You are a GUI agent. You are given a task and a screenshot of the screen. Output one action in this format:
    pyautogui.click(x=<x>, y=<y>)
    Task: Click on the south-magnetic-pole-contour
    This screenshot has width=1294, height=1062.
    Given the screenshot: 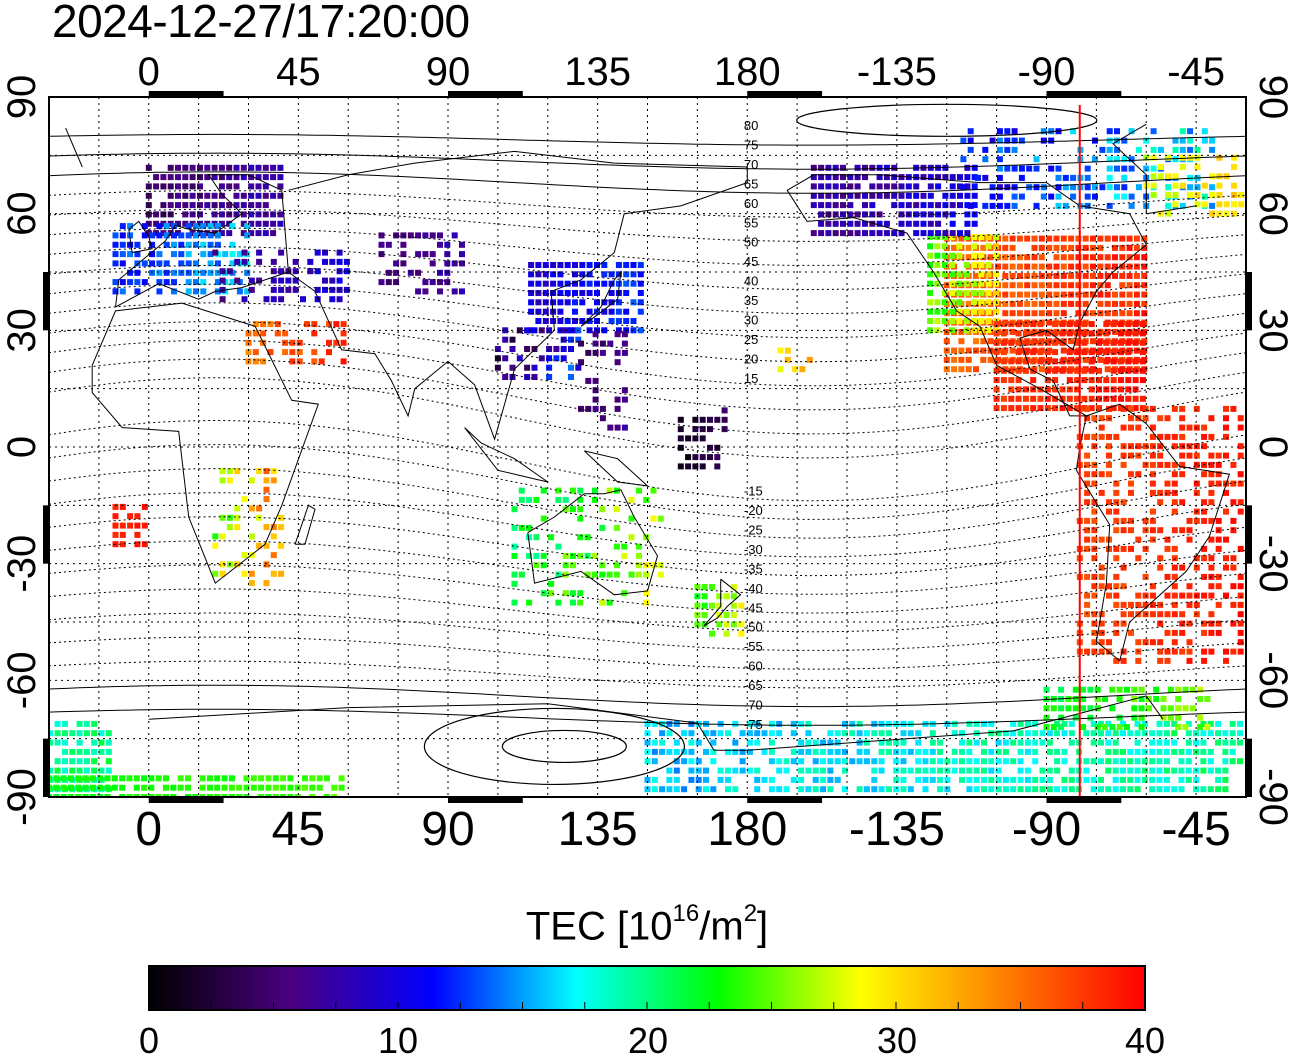 What is the action you would take?
    pyautogui.click(x=564, y=746)
    